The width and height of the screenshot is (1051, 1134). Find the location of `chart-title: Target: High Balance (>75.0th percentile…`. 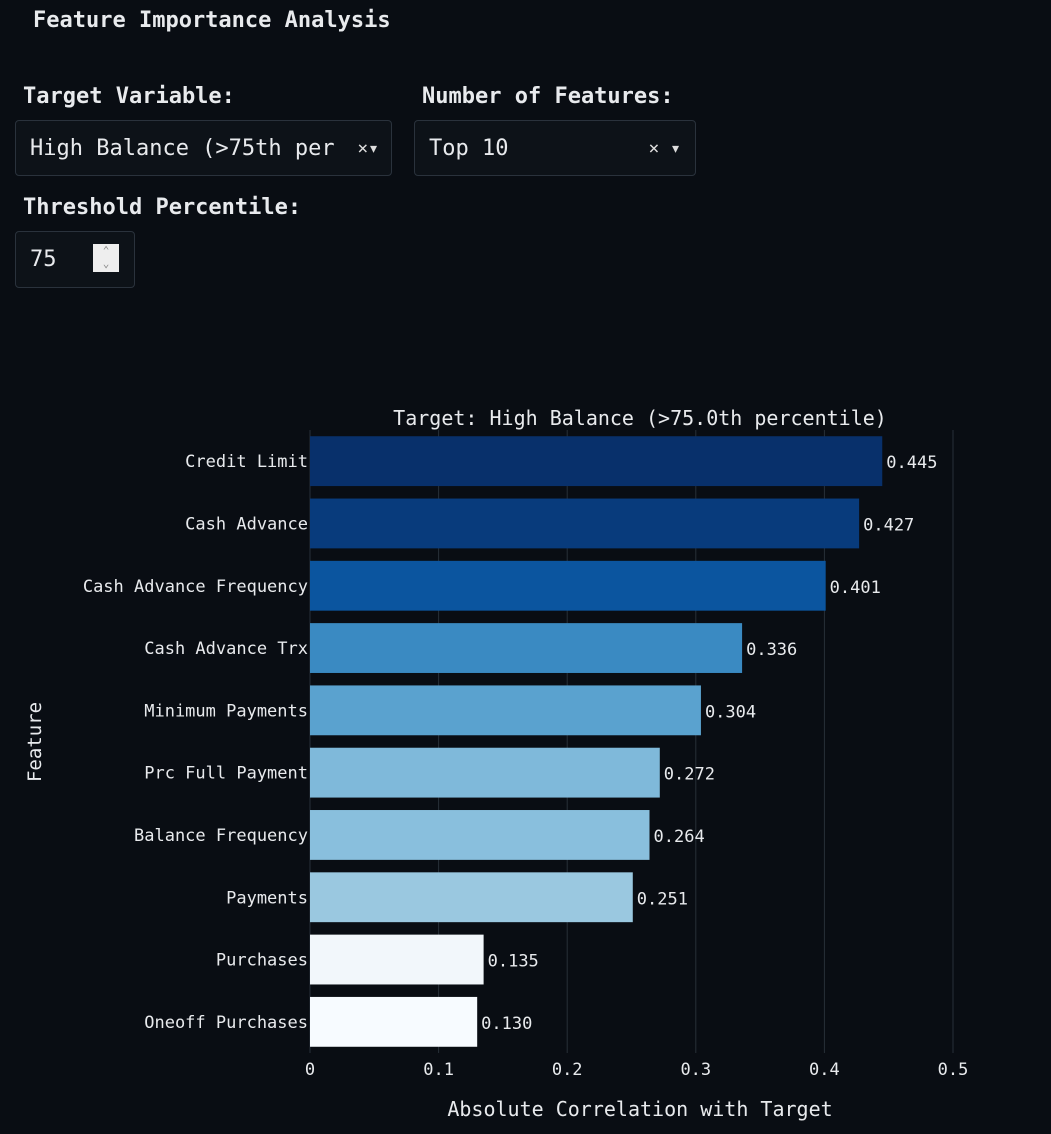

chart-title: Target: High Balance (>75.0th percentile… is located at coordinates (640, 418).